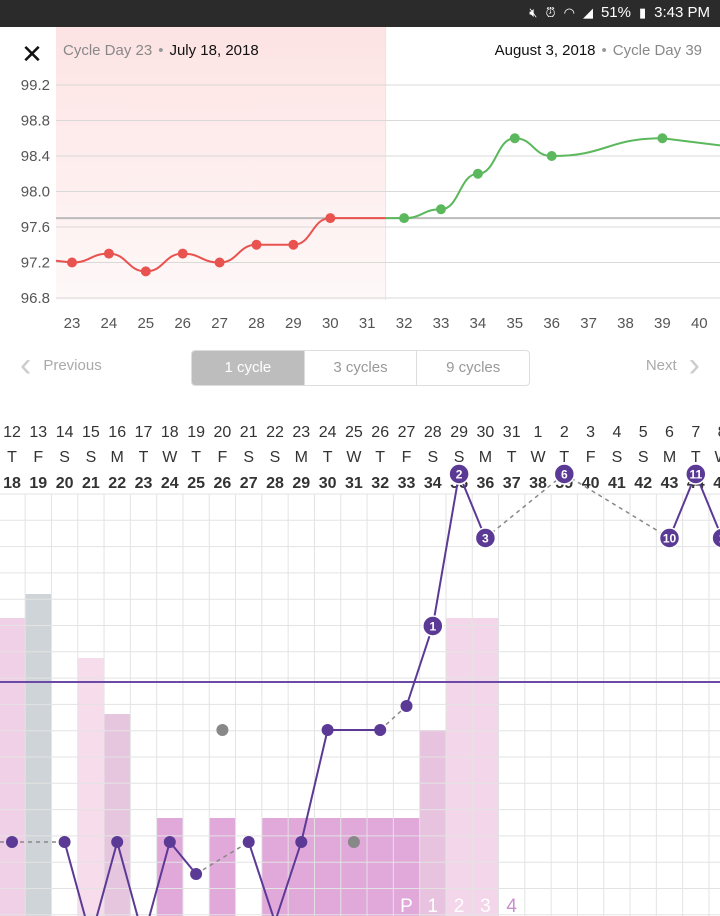 The width and height of the screenshot is (720, 916). What do you see at coordinates (35, 85) in the screenshot?
I see `y-tick-label: 99.2` at bounding box center [35, 85].